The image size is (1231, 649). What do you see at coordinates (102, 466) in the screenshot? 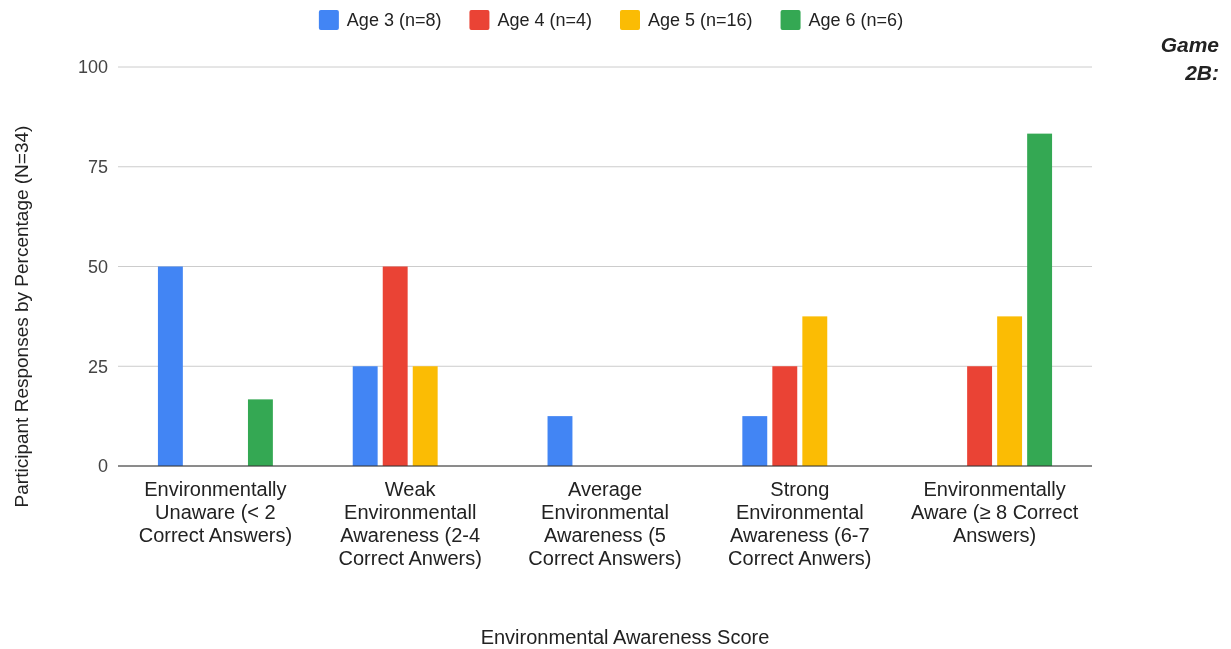
I see `y-tick-label: 0` at bounding box center [102, 466].